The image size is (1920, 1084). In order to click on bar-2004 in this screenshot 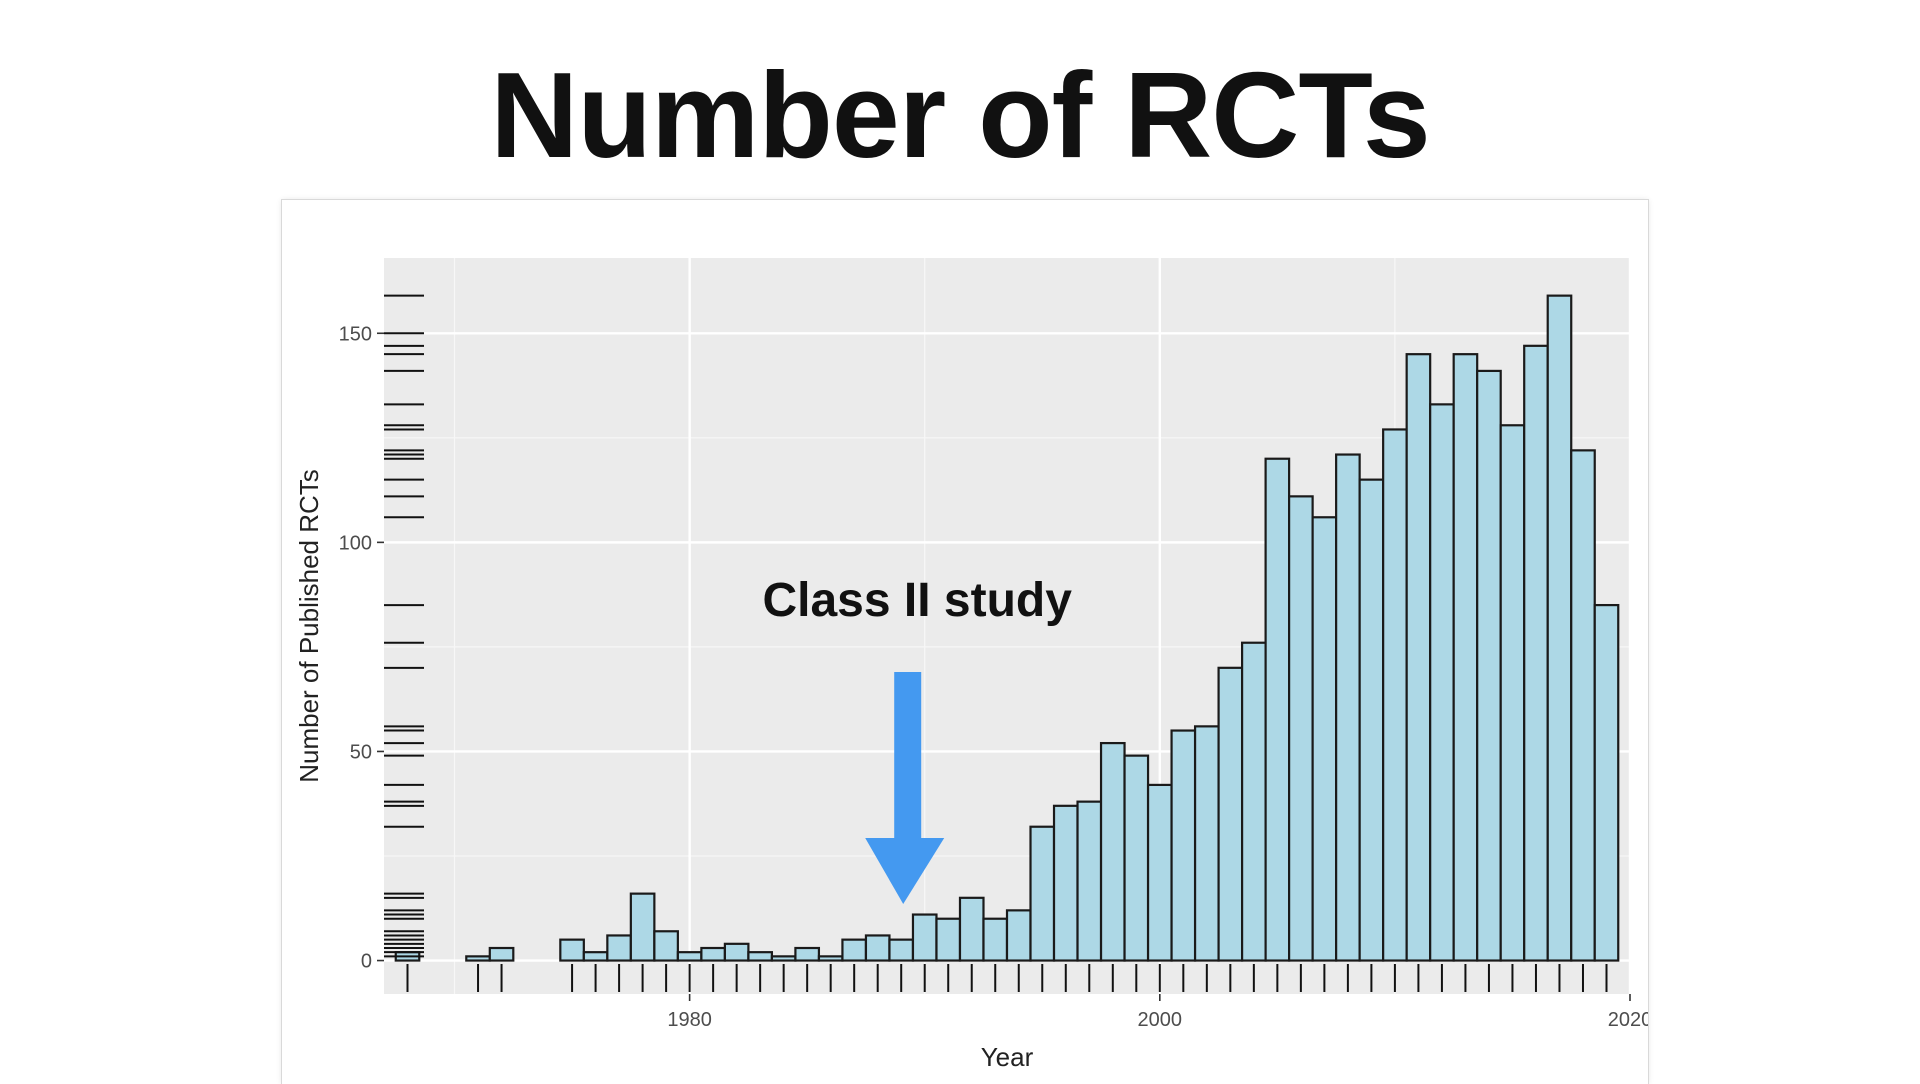, I will do `click(1253, 801)`.